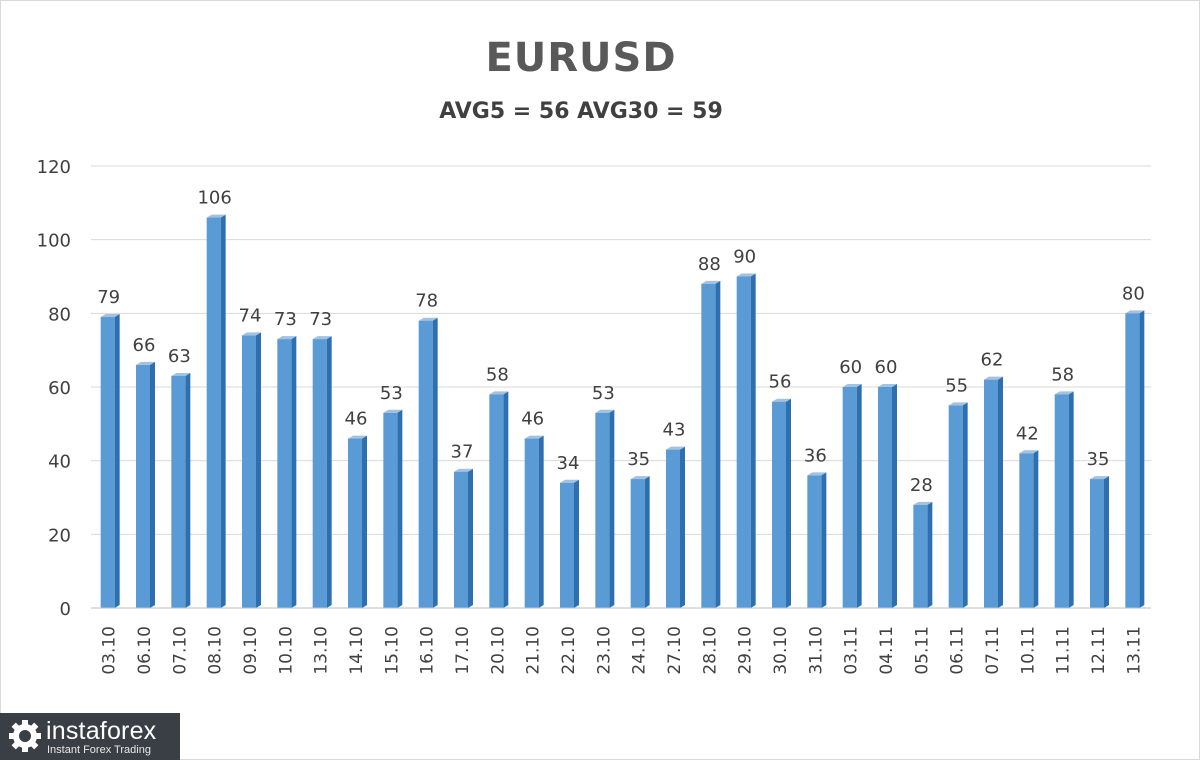 The height and width of the screenshot is (760, 1200). I want to click on x-tick-label: 21.10, so click(534, 650).